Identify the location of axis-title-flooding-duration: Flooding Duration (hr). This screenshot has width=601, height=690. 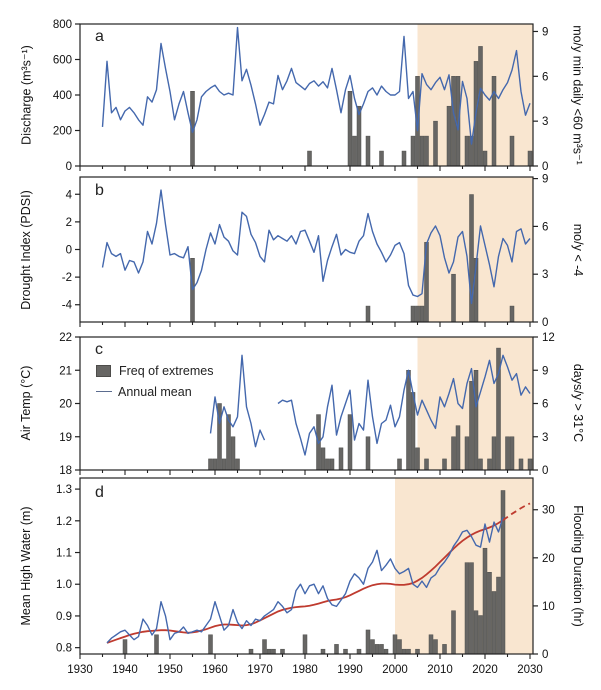
(578, 566).